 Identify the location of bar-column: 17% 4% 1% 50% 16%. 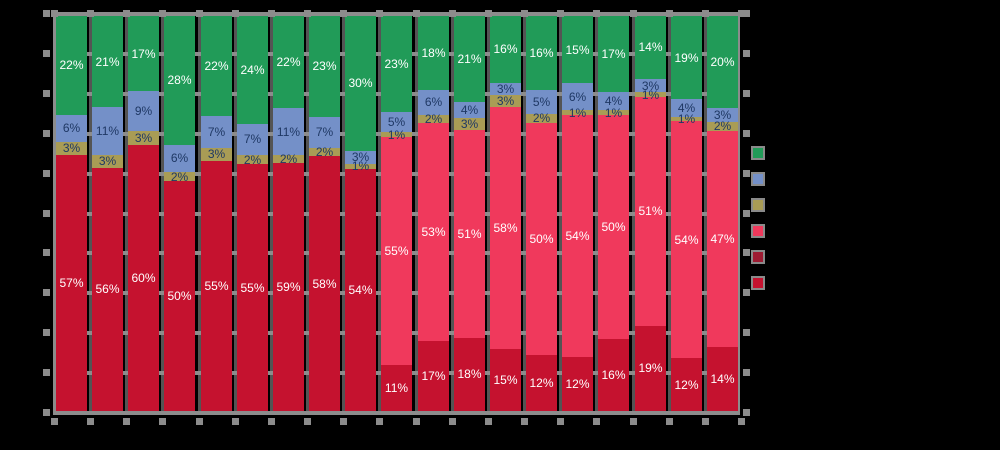
(613, 213).